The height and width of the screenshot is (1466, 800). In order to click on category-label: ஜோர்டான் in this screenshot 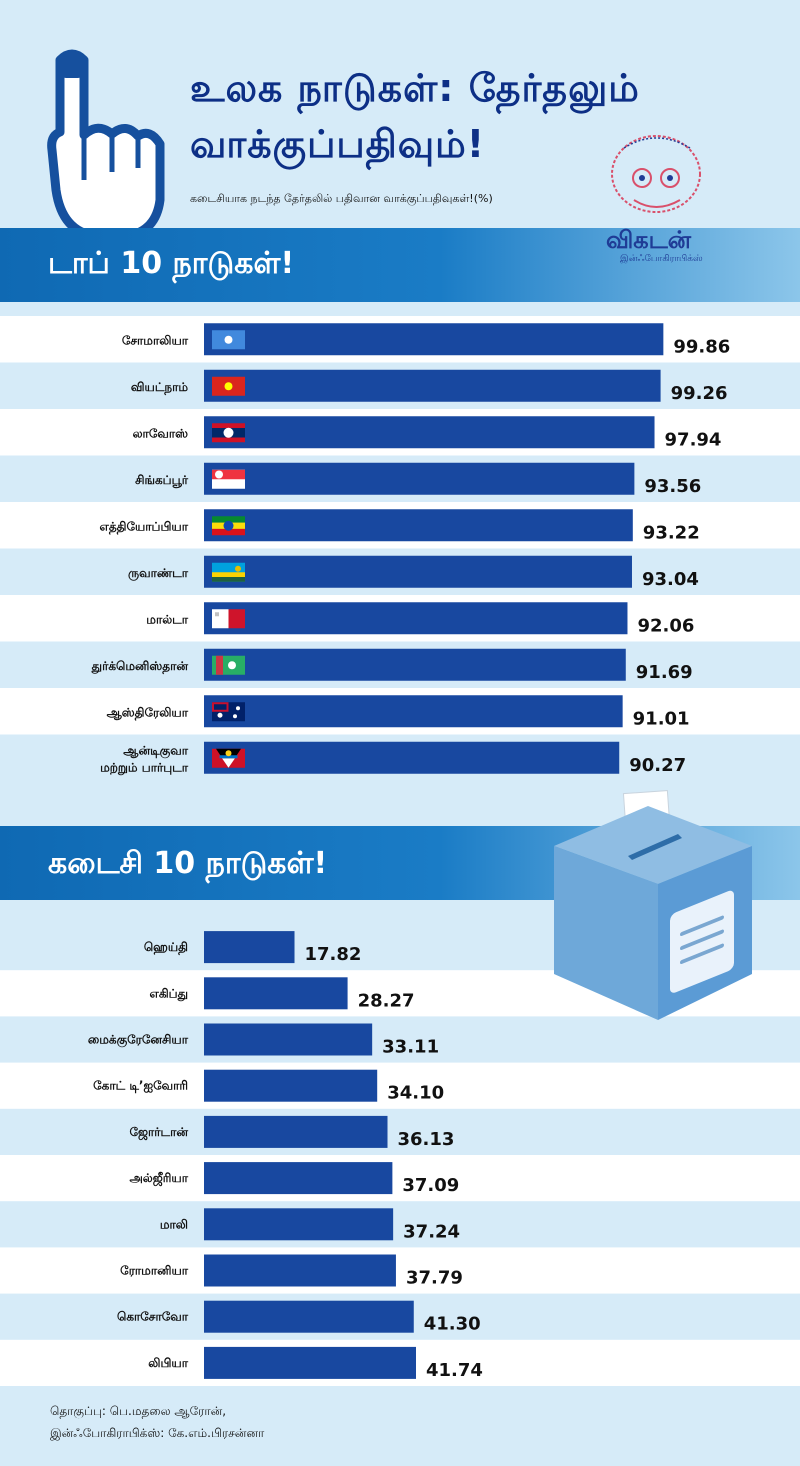, I will do `click(158, 1132)`.